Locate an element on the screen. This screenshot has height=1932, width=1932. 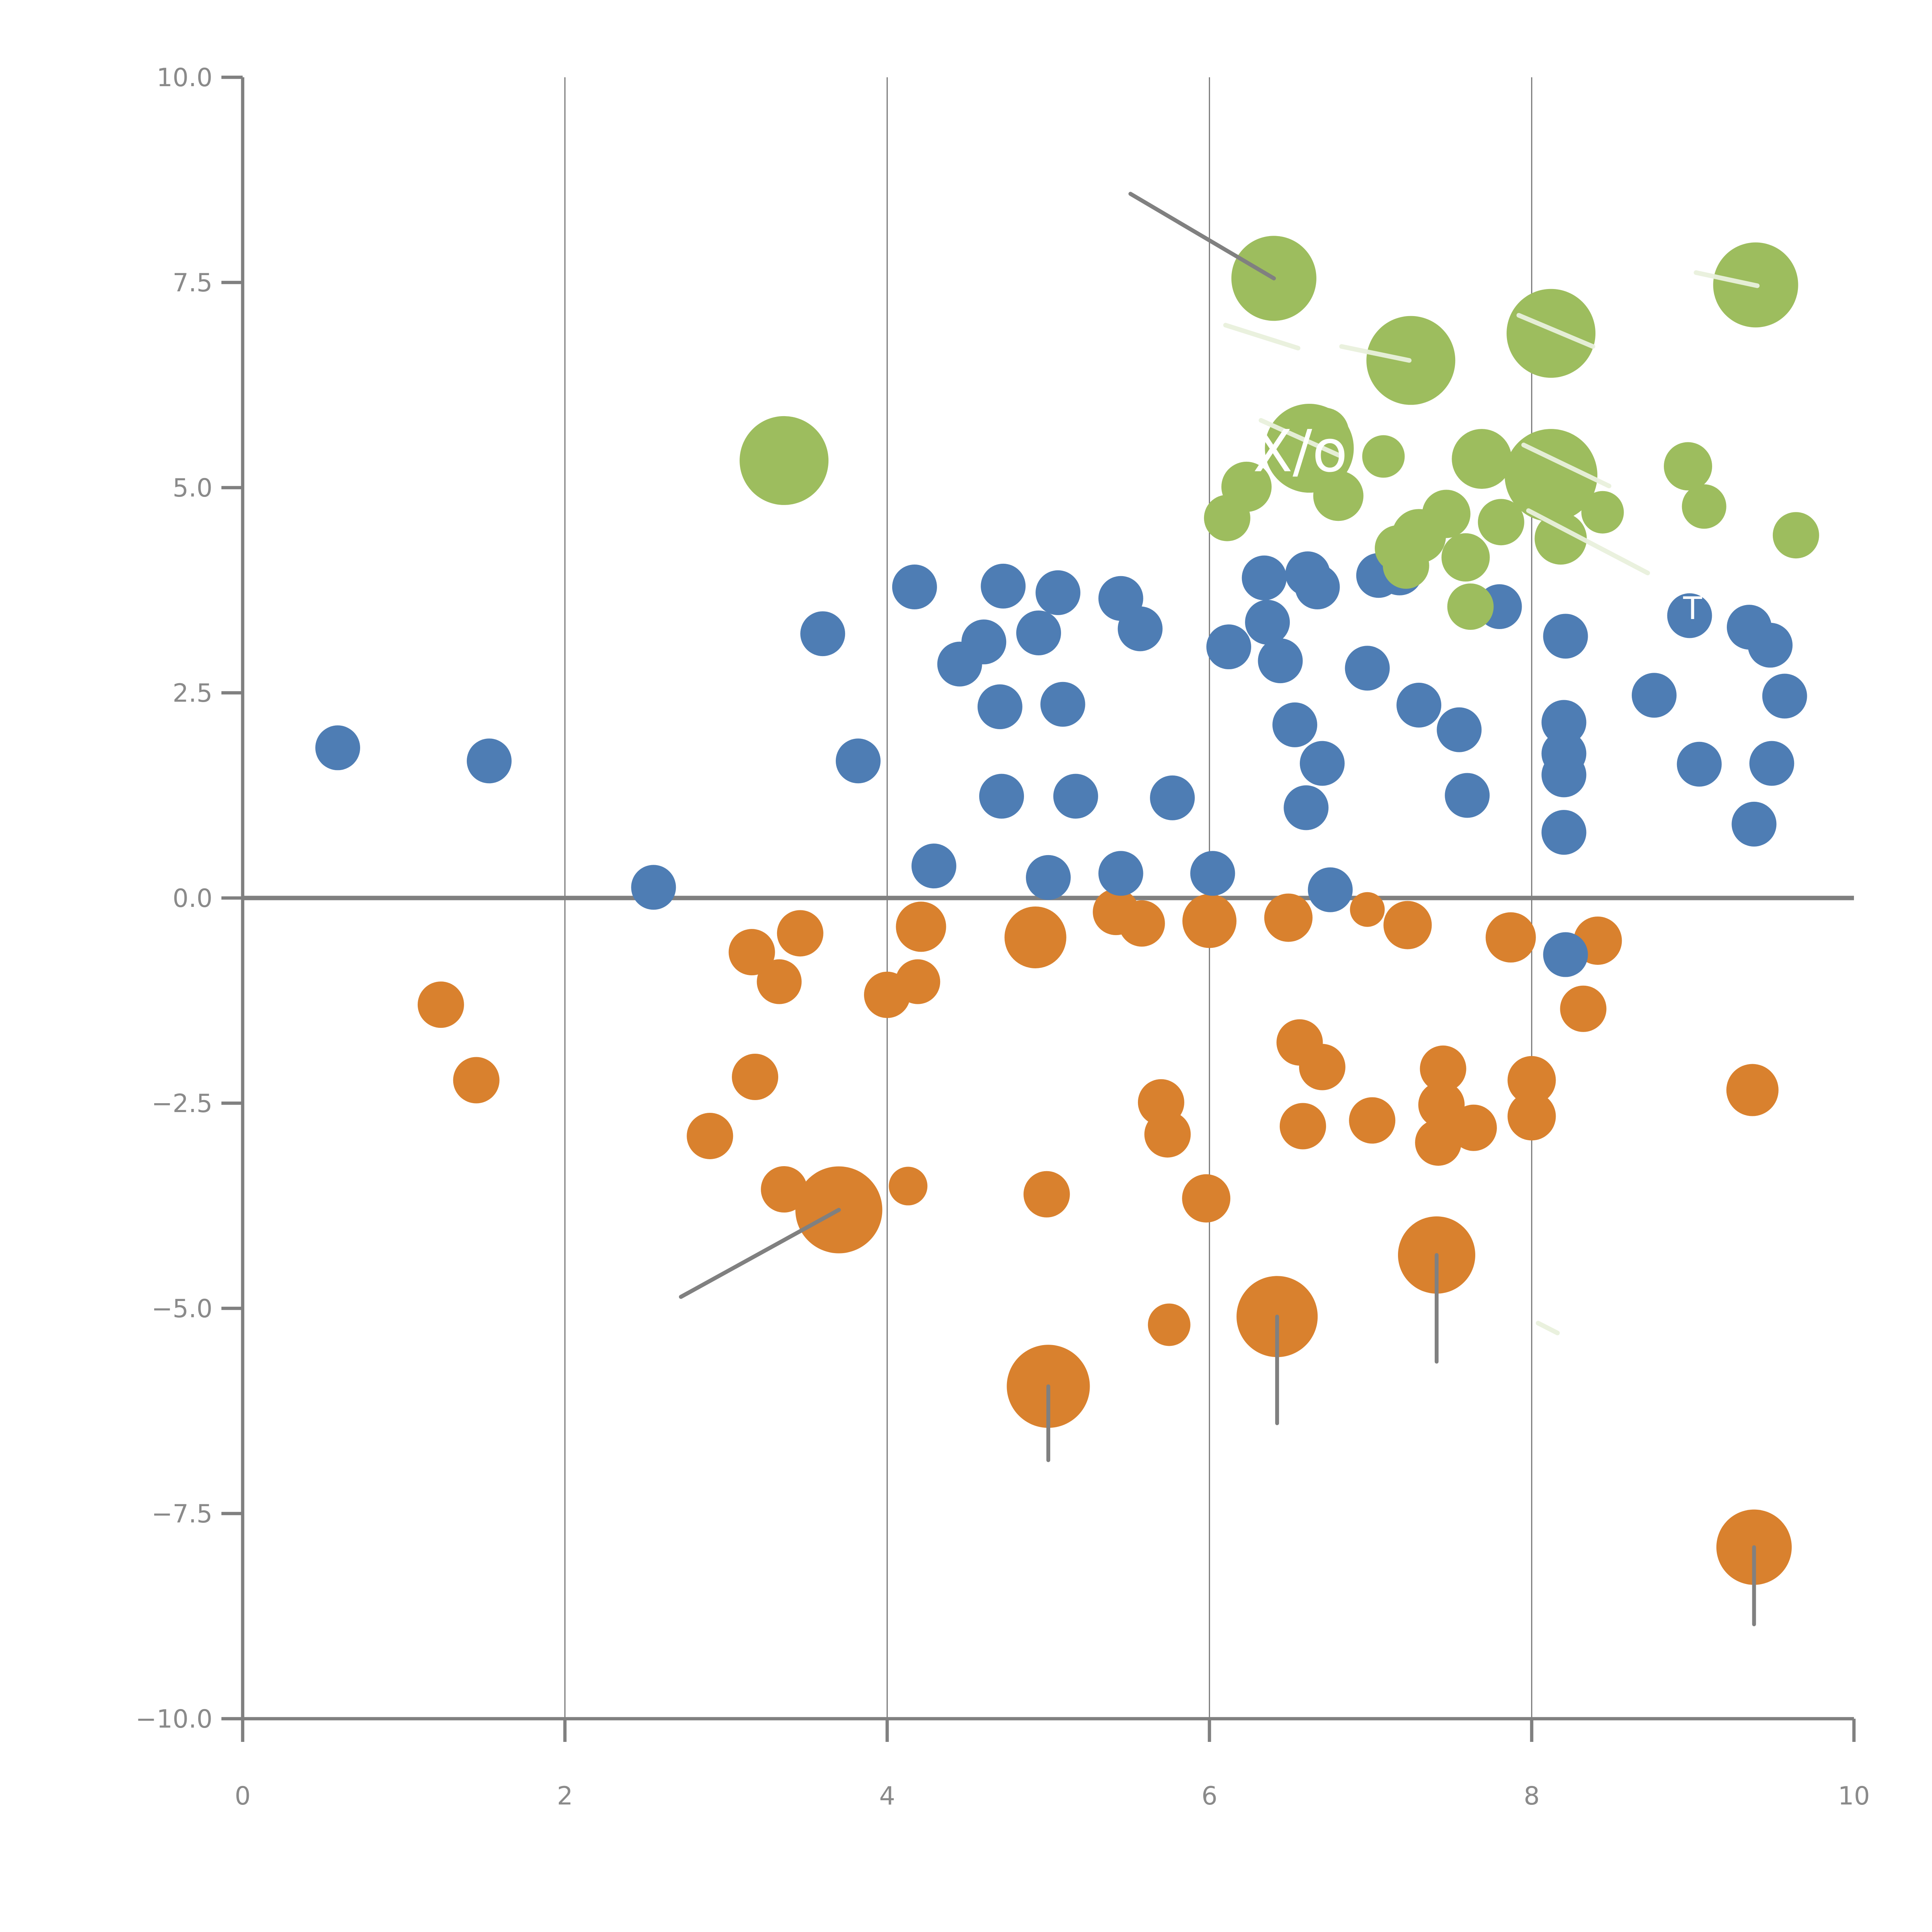
y-tick-label: 5.0 is located at coordinates (193, 489).